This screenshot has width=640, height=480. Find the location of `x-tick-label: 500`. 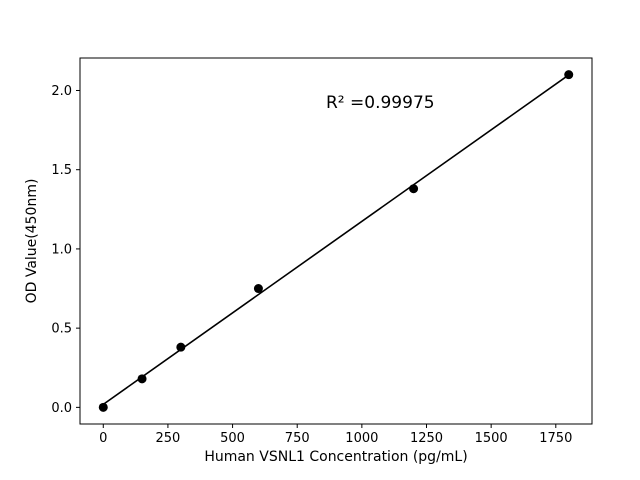

x-tick-label: 500 is located at coordinates (232, 438).